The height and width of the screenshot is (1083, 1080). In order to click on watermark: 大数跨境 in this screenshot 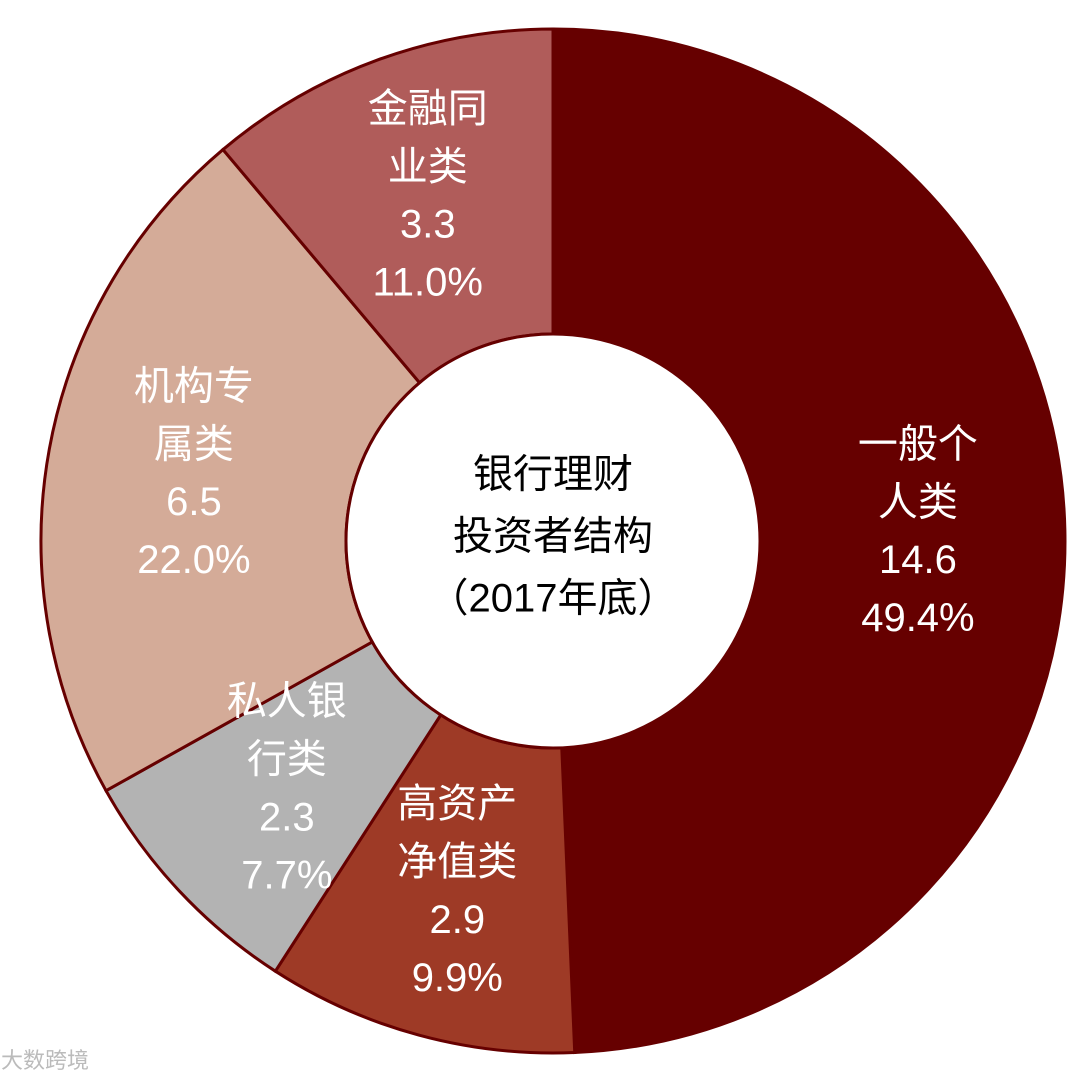, I will do `click(45, 1060)`.